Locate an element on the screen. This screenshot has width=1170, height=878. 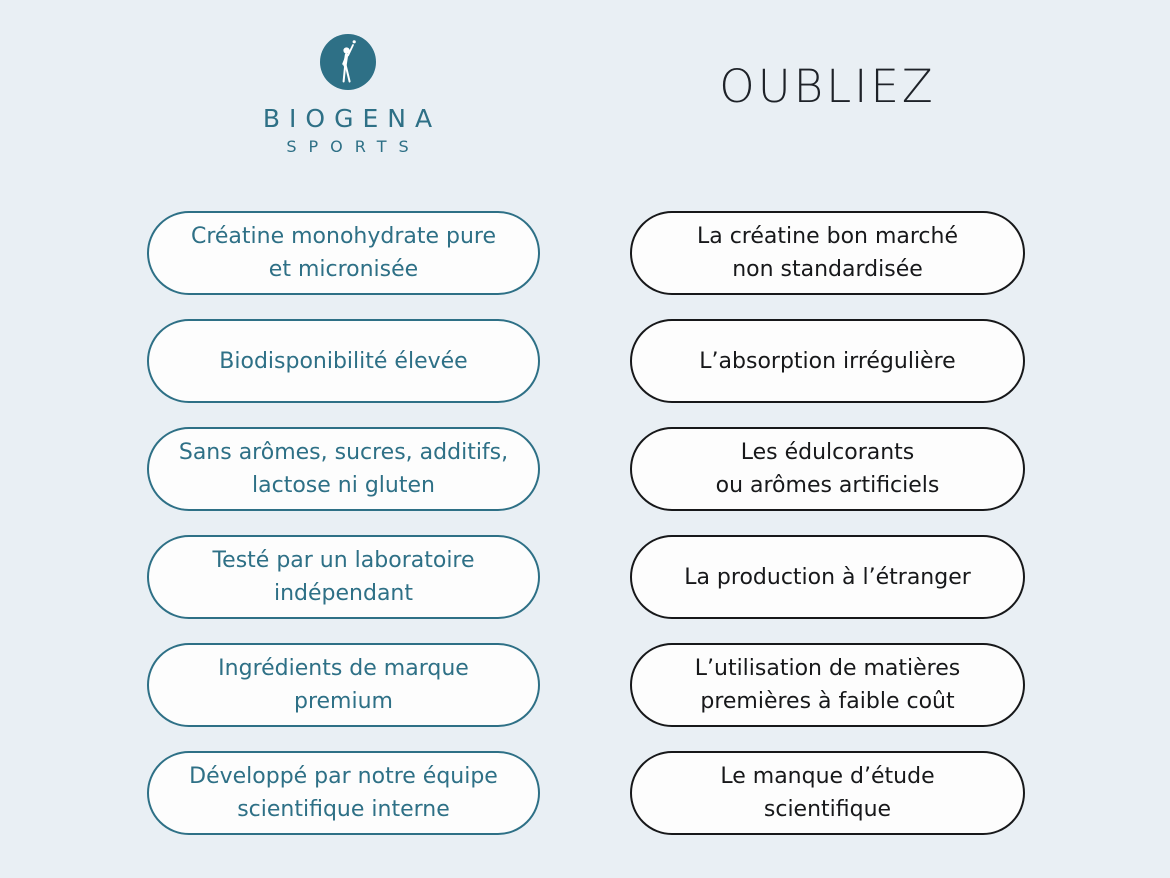
benefit-pill-lab-tested: Testé par un laboratoire indépendant is located at coordinates (343, 577).